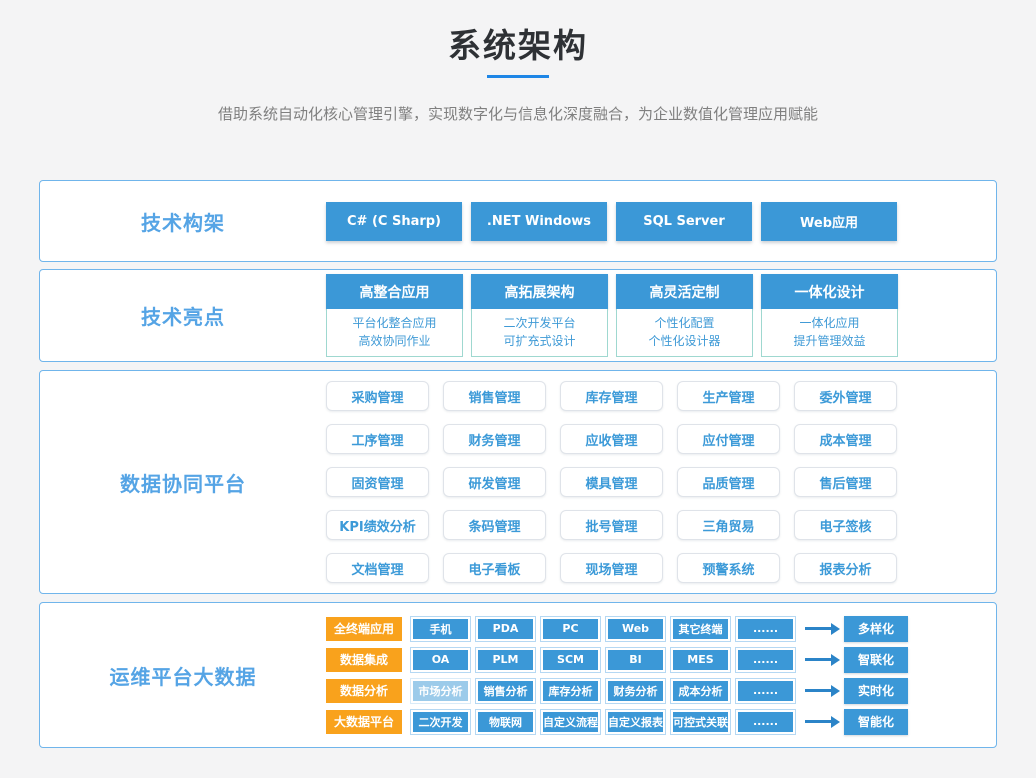 The image size is (1036, 778). Describe the element at coordinates (635, 721) in the screenshot. I see `bigdata-item: 自定义报表` at that location.